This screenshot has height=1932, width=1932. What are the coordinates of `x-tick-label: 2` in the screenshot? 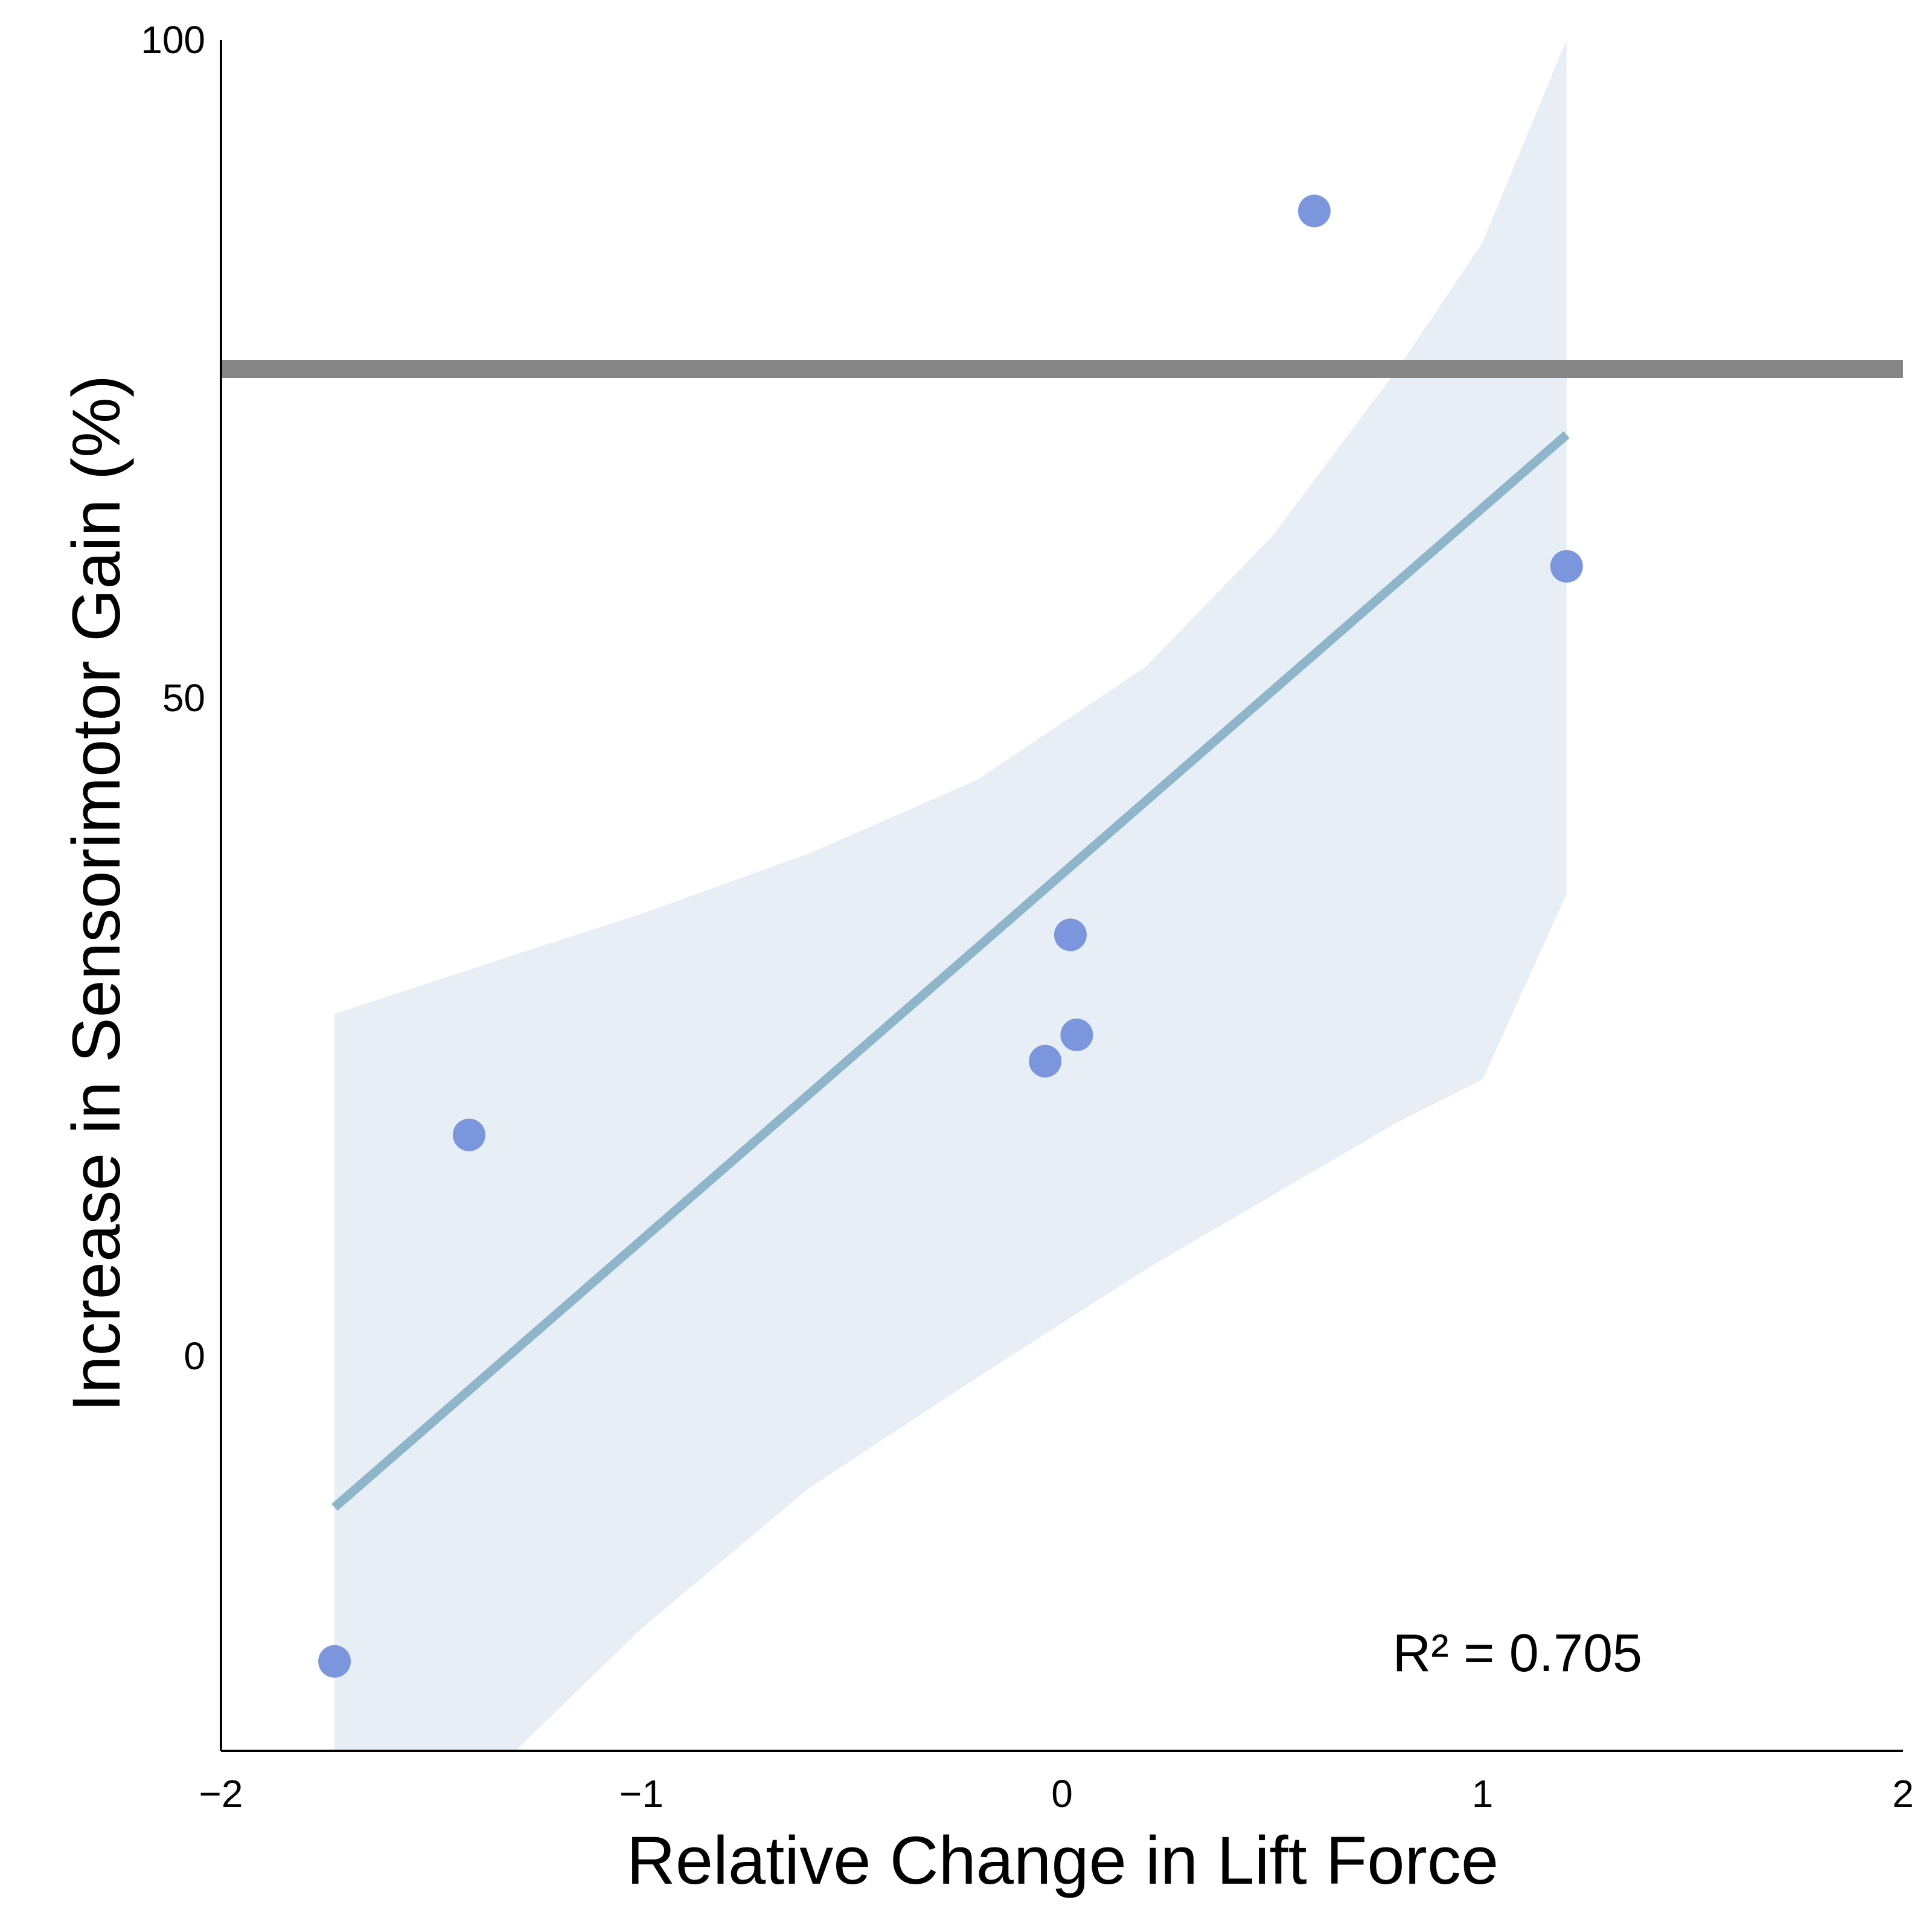 It's located at (1903, 1793).